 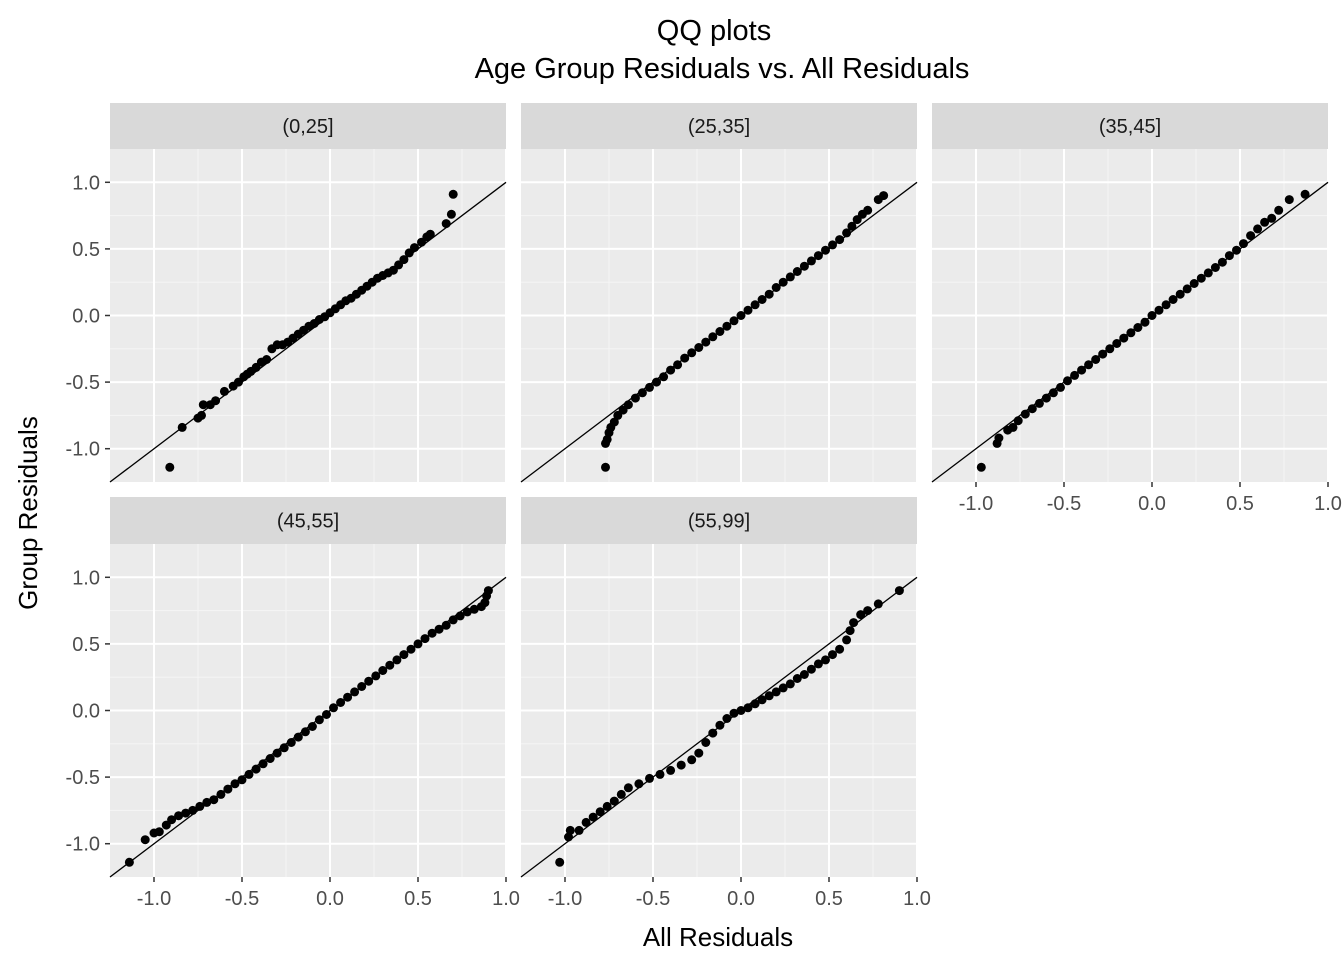 What do you see at coordinates (83, 845) in the screenshot?
I see `y-tick-label: -1.0` at bounding box center [83, 845].